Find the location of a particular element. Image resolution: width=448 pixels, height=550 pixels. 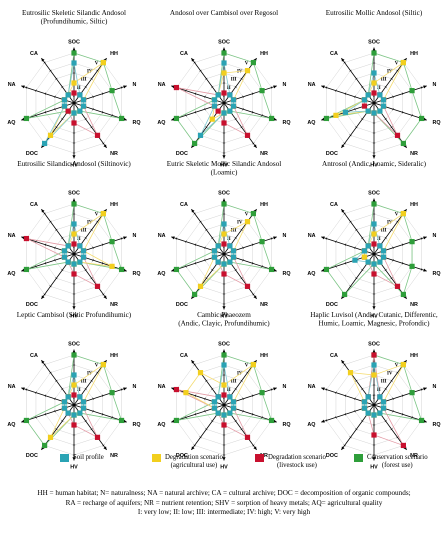

axis-label-n: N is located at coordinates (134, 236).